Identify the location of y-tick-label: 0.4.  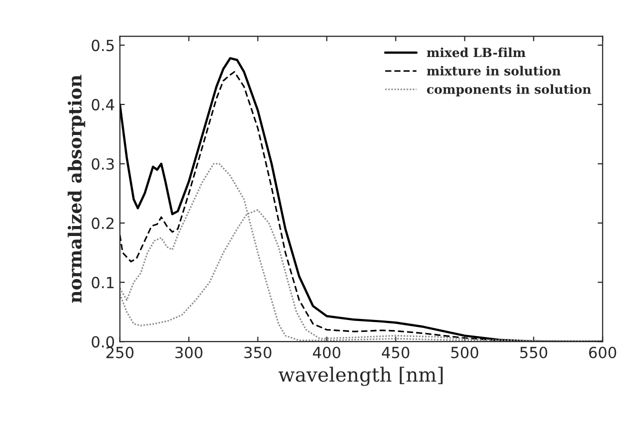
(103, 104).